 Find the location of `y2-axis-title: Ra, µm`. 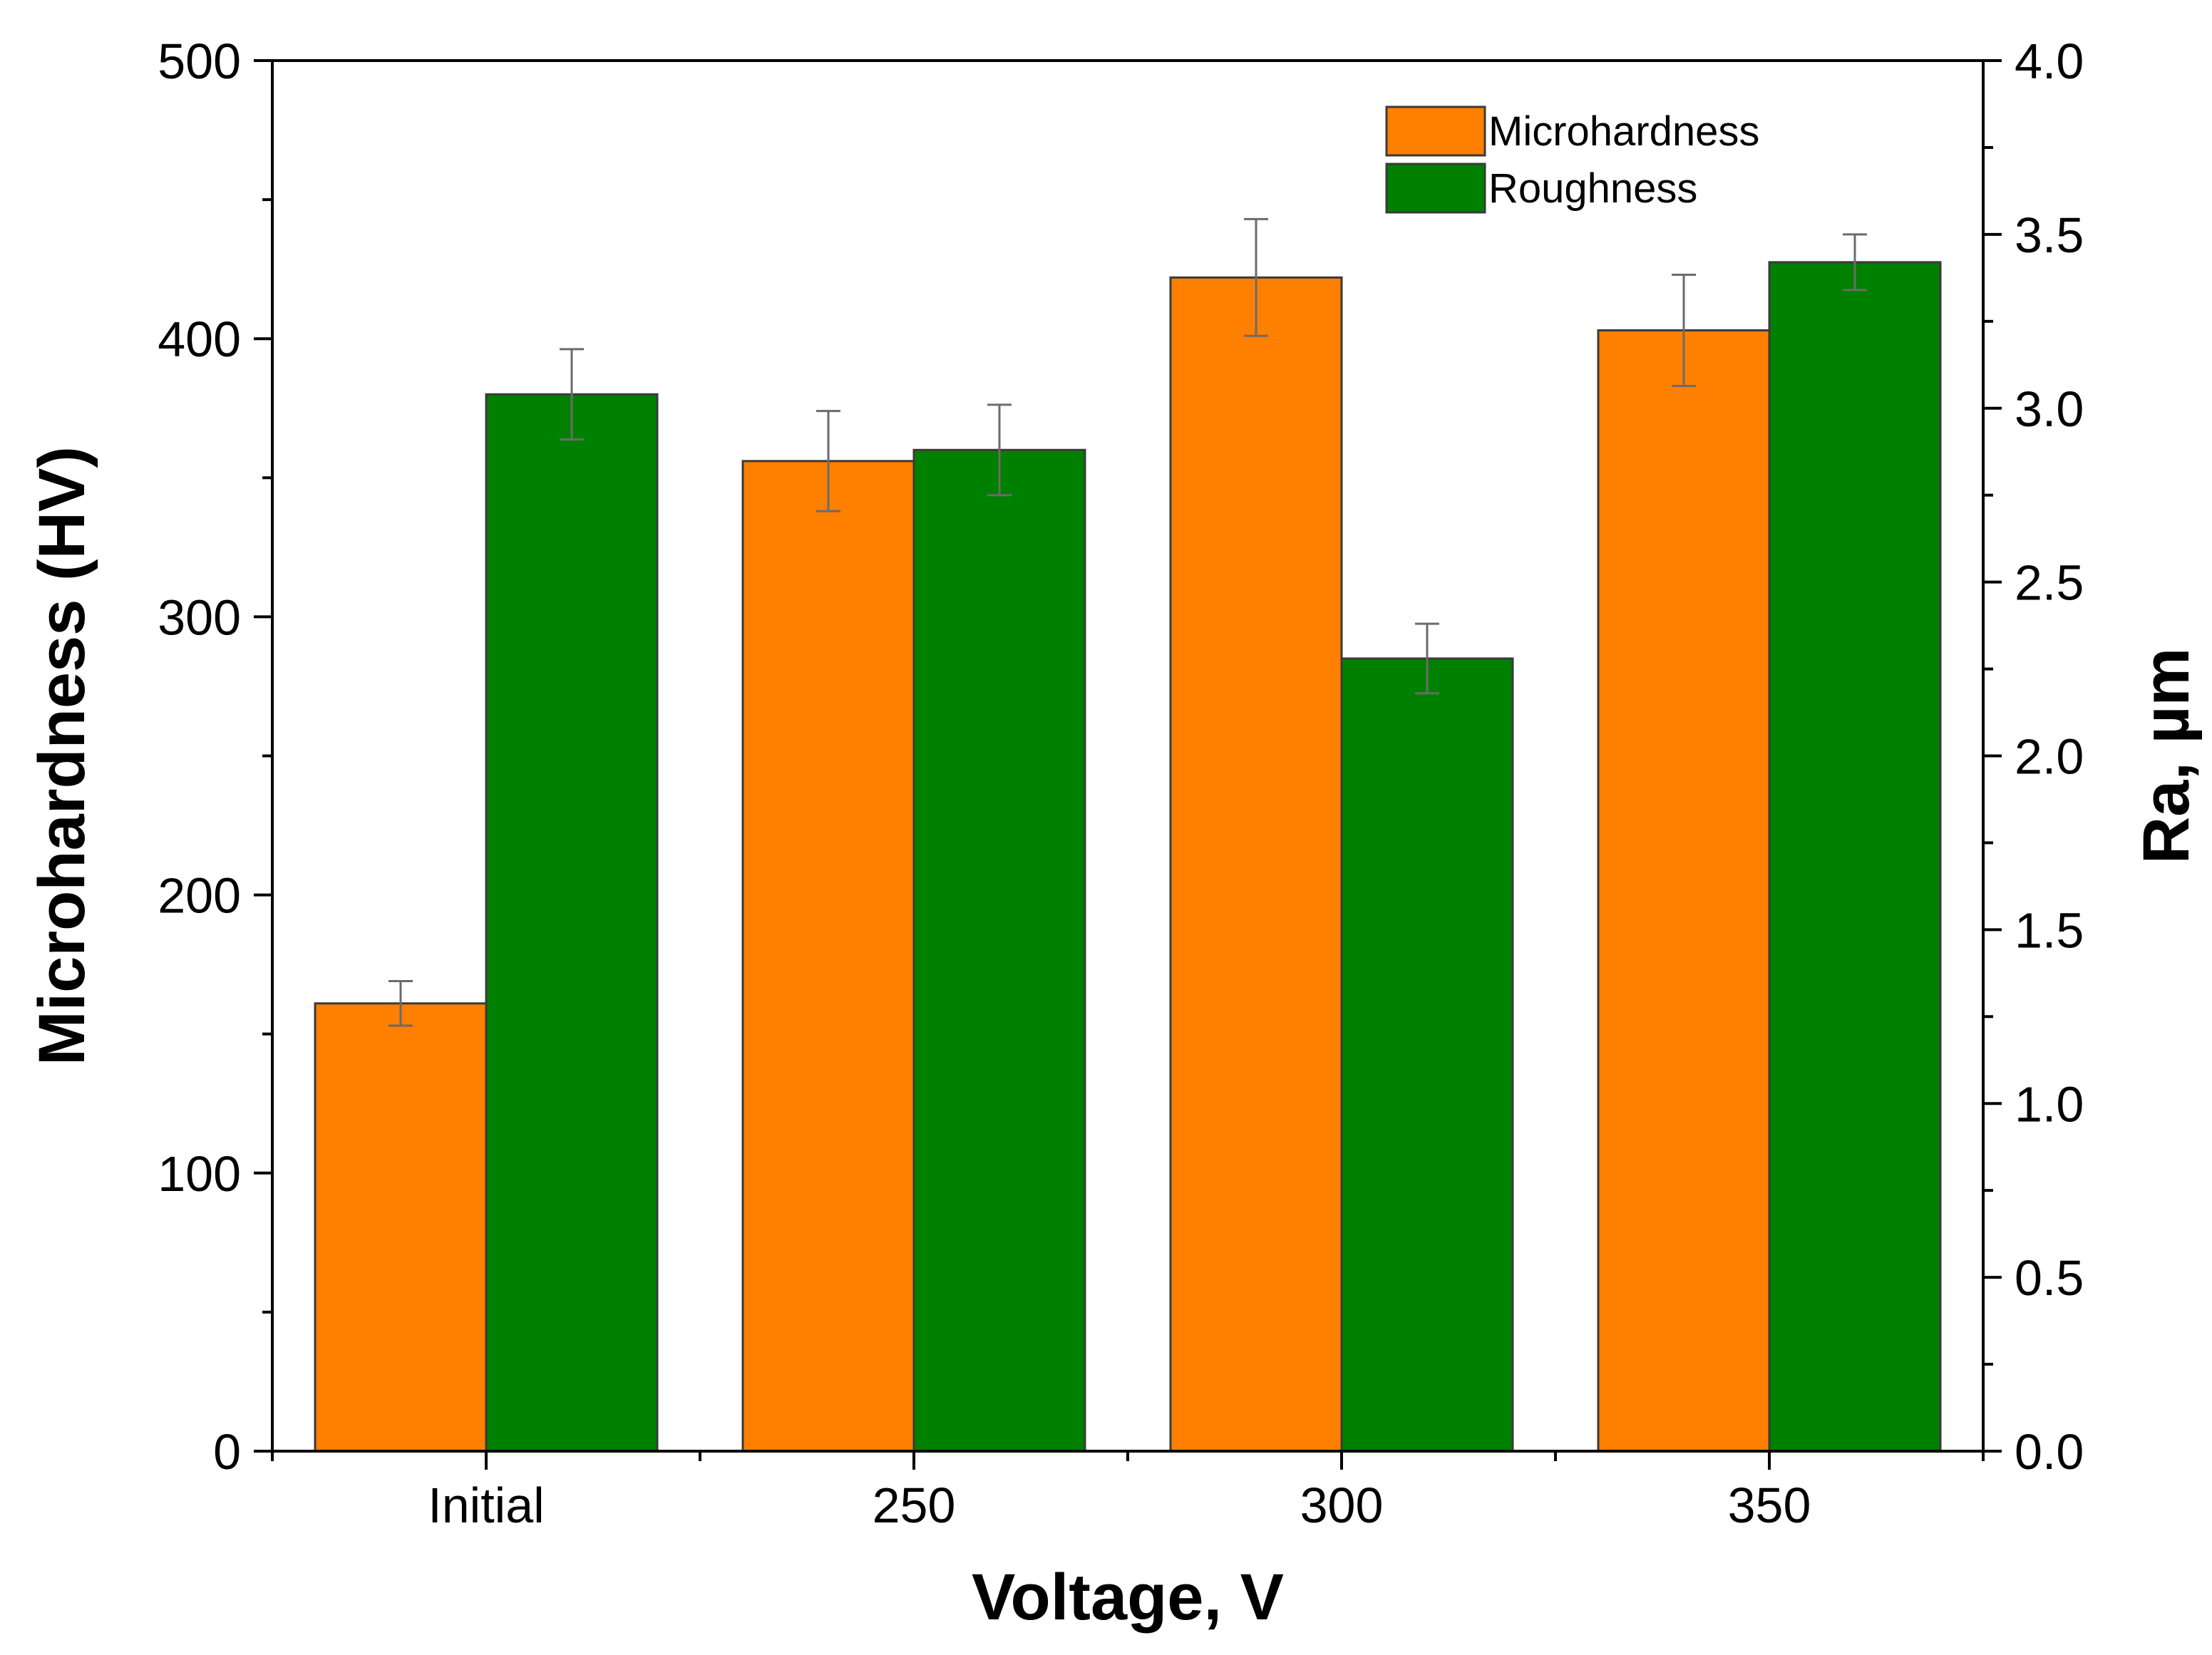

y2-axis-title: Ra, µm is located at coordinates (2166, 756).